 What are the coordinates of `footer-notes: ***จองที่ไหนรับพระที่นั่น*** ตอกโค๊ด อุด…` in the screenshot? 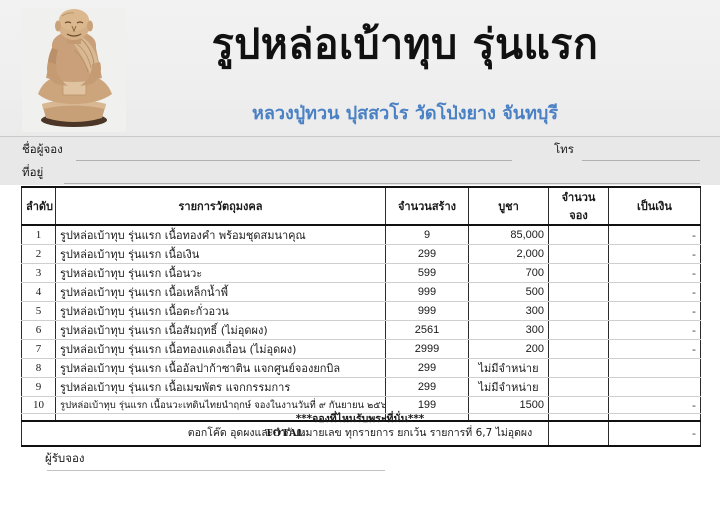 It's located at (360, 426).